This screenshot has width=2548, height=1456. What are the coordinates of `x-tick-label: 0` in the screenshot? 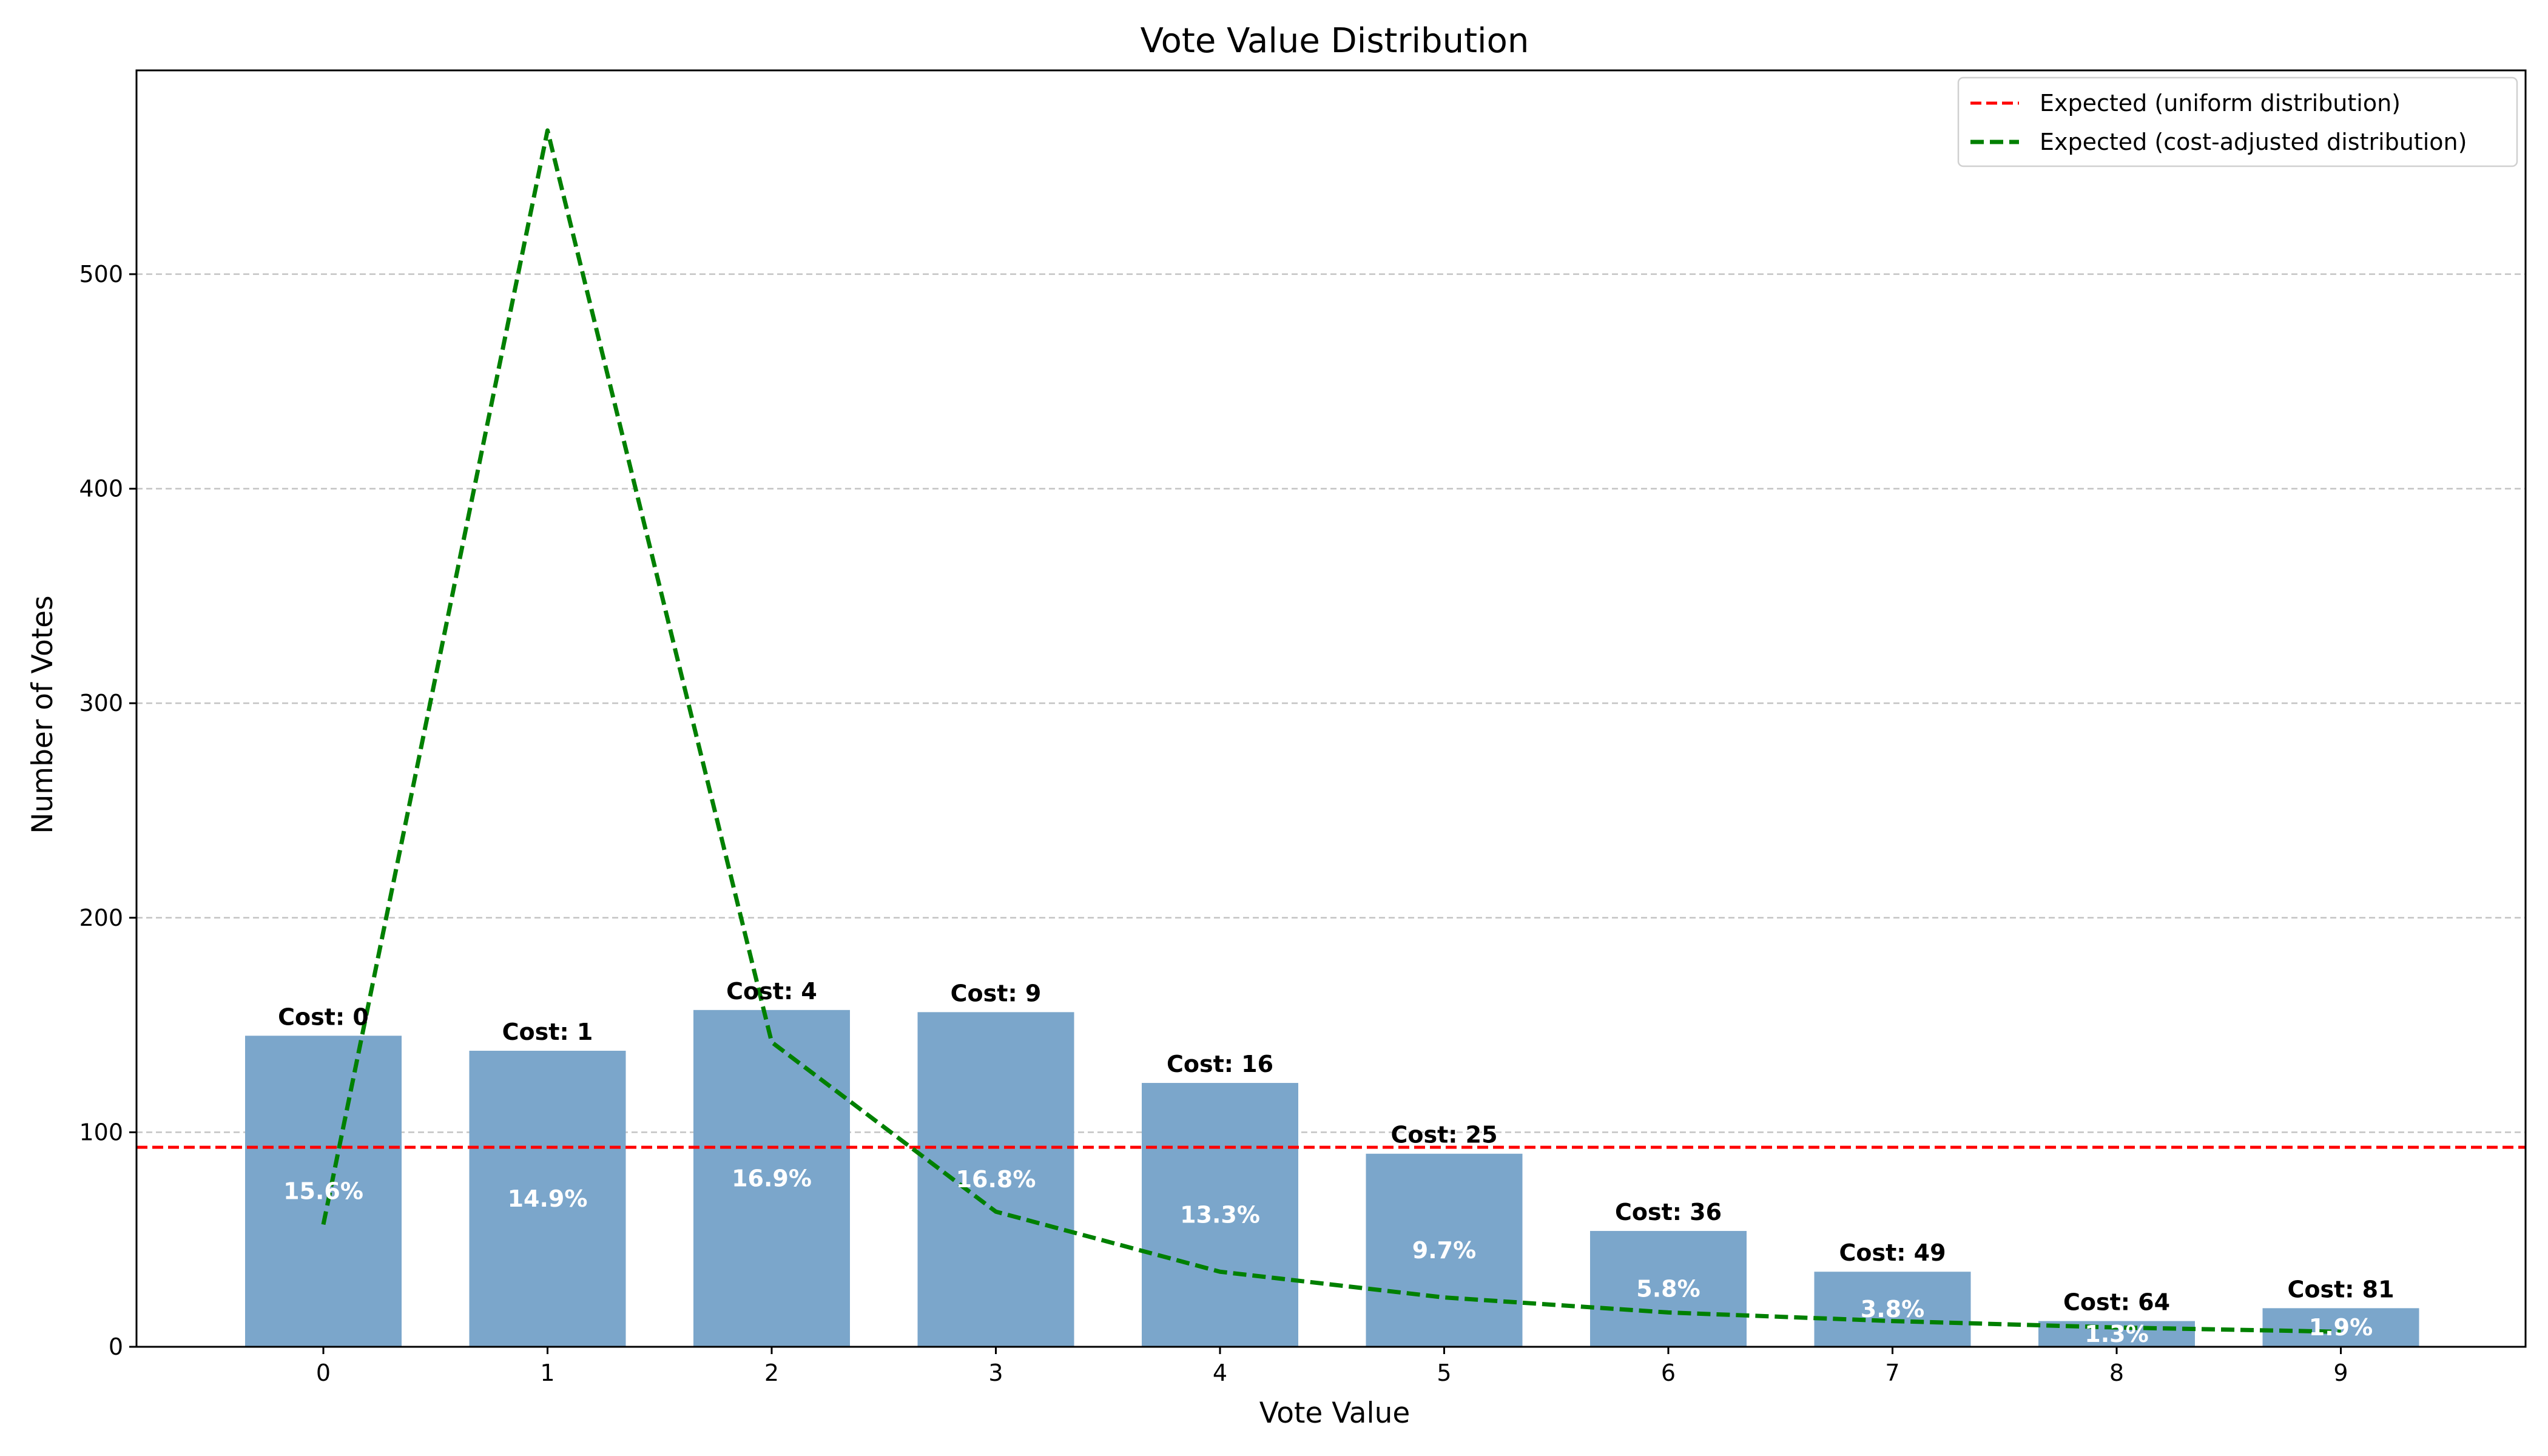 It's located at (323, 1373).